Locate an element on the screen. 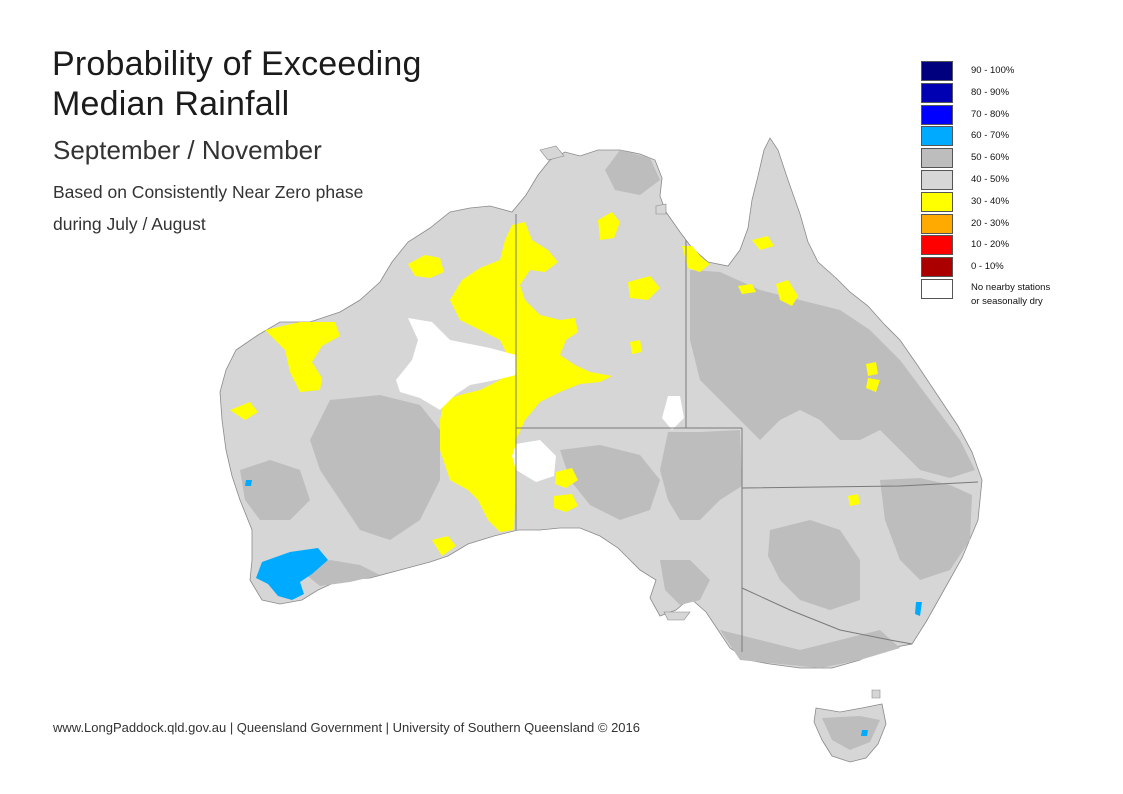 The width and height of the screenshot is (1123, 794). legend-label: 60 - 70% is located at coordinates (990, 136).